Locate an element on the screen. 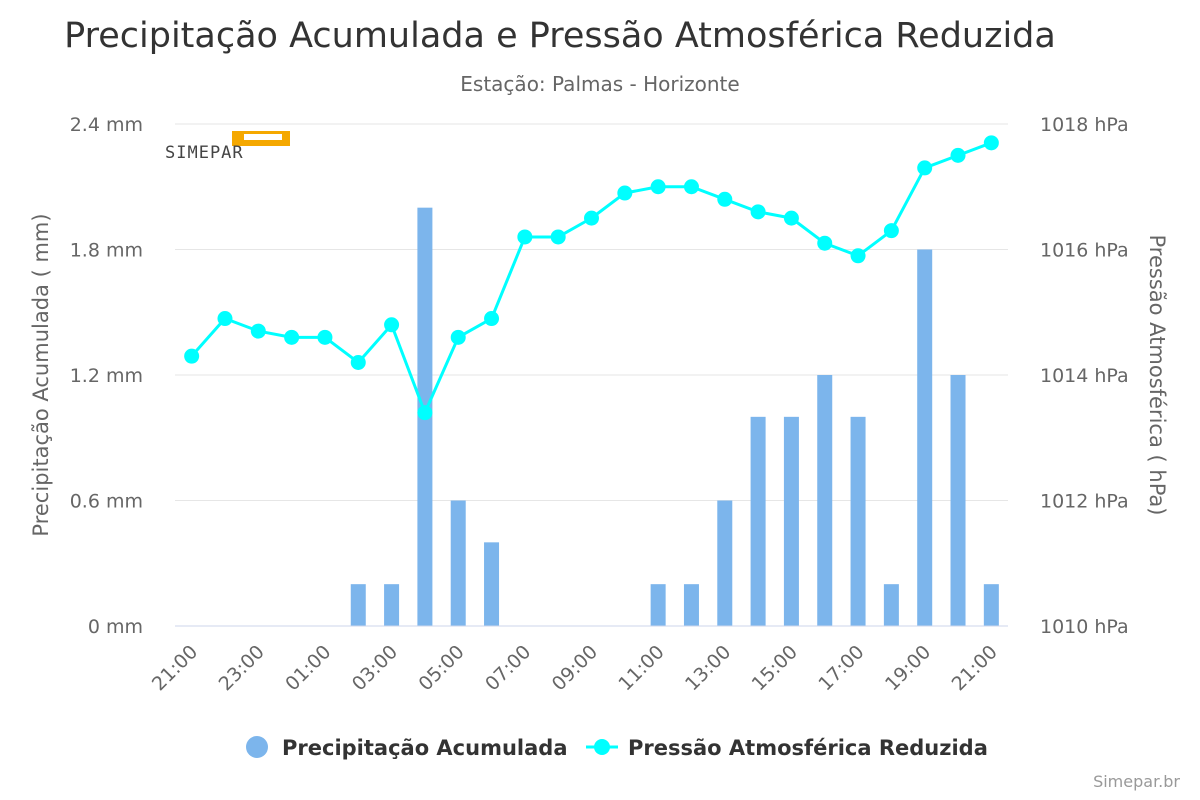  x-tick-label: 03:00 is located at coordinates (375, 668).